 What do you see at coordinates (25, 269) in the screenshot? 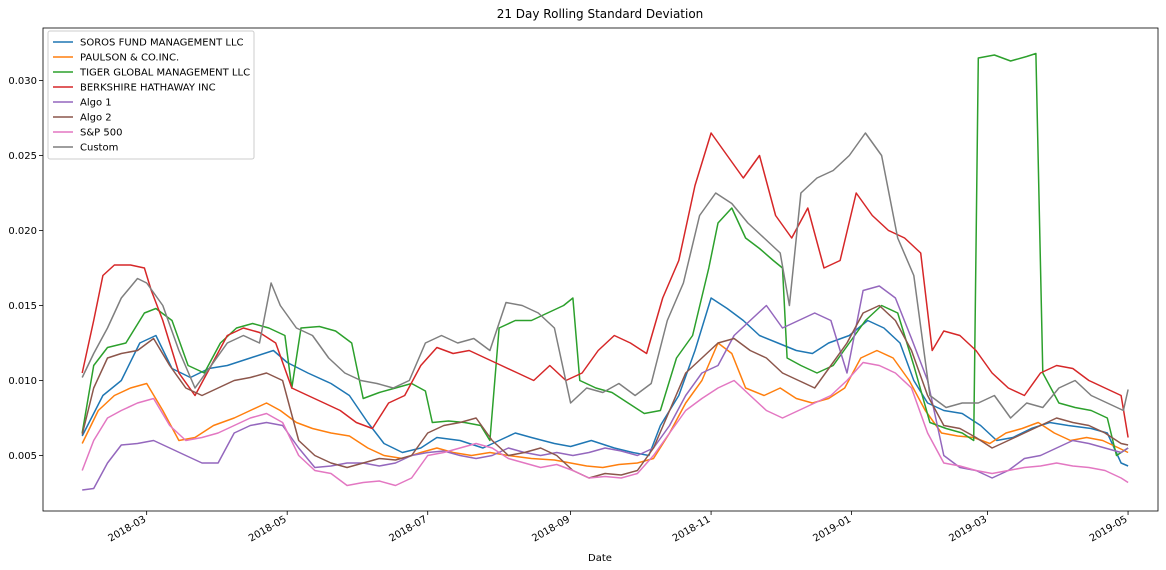
I see `y-axis: 0.005 0.010 0.015 0.020 0.025 0.030` at bounding box center [25, 269].